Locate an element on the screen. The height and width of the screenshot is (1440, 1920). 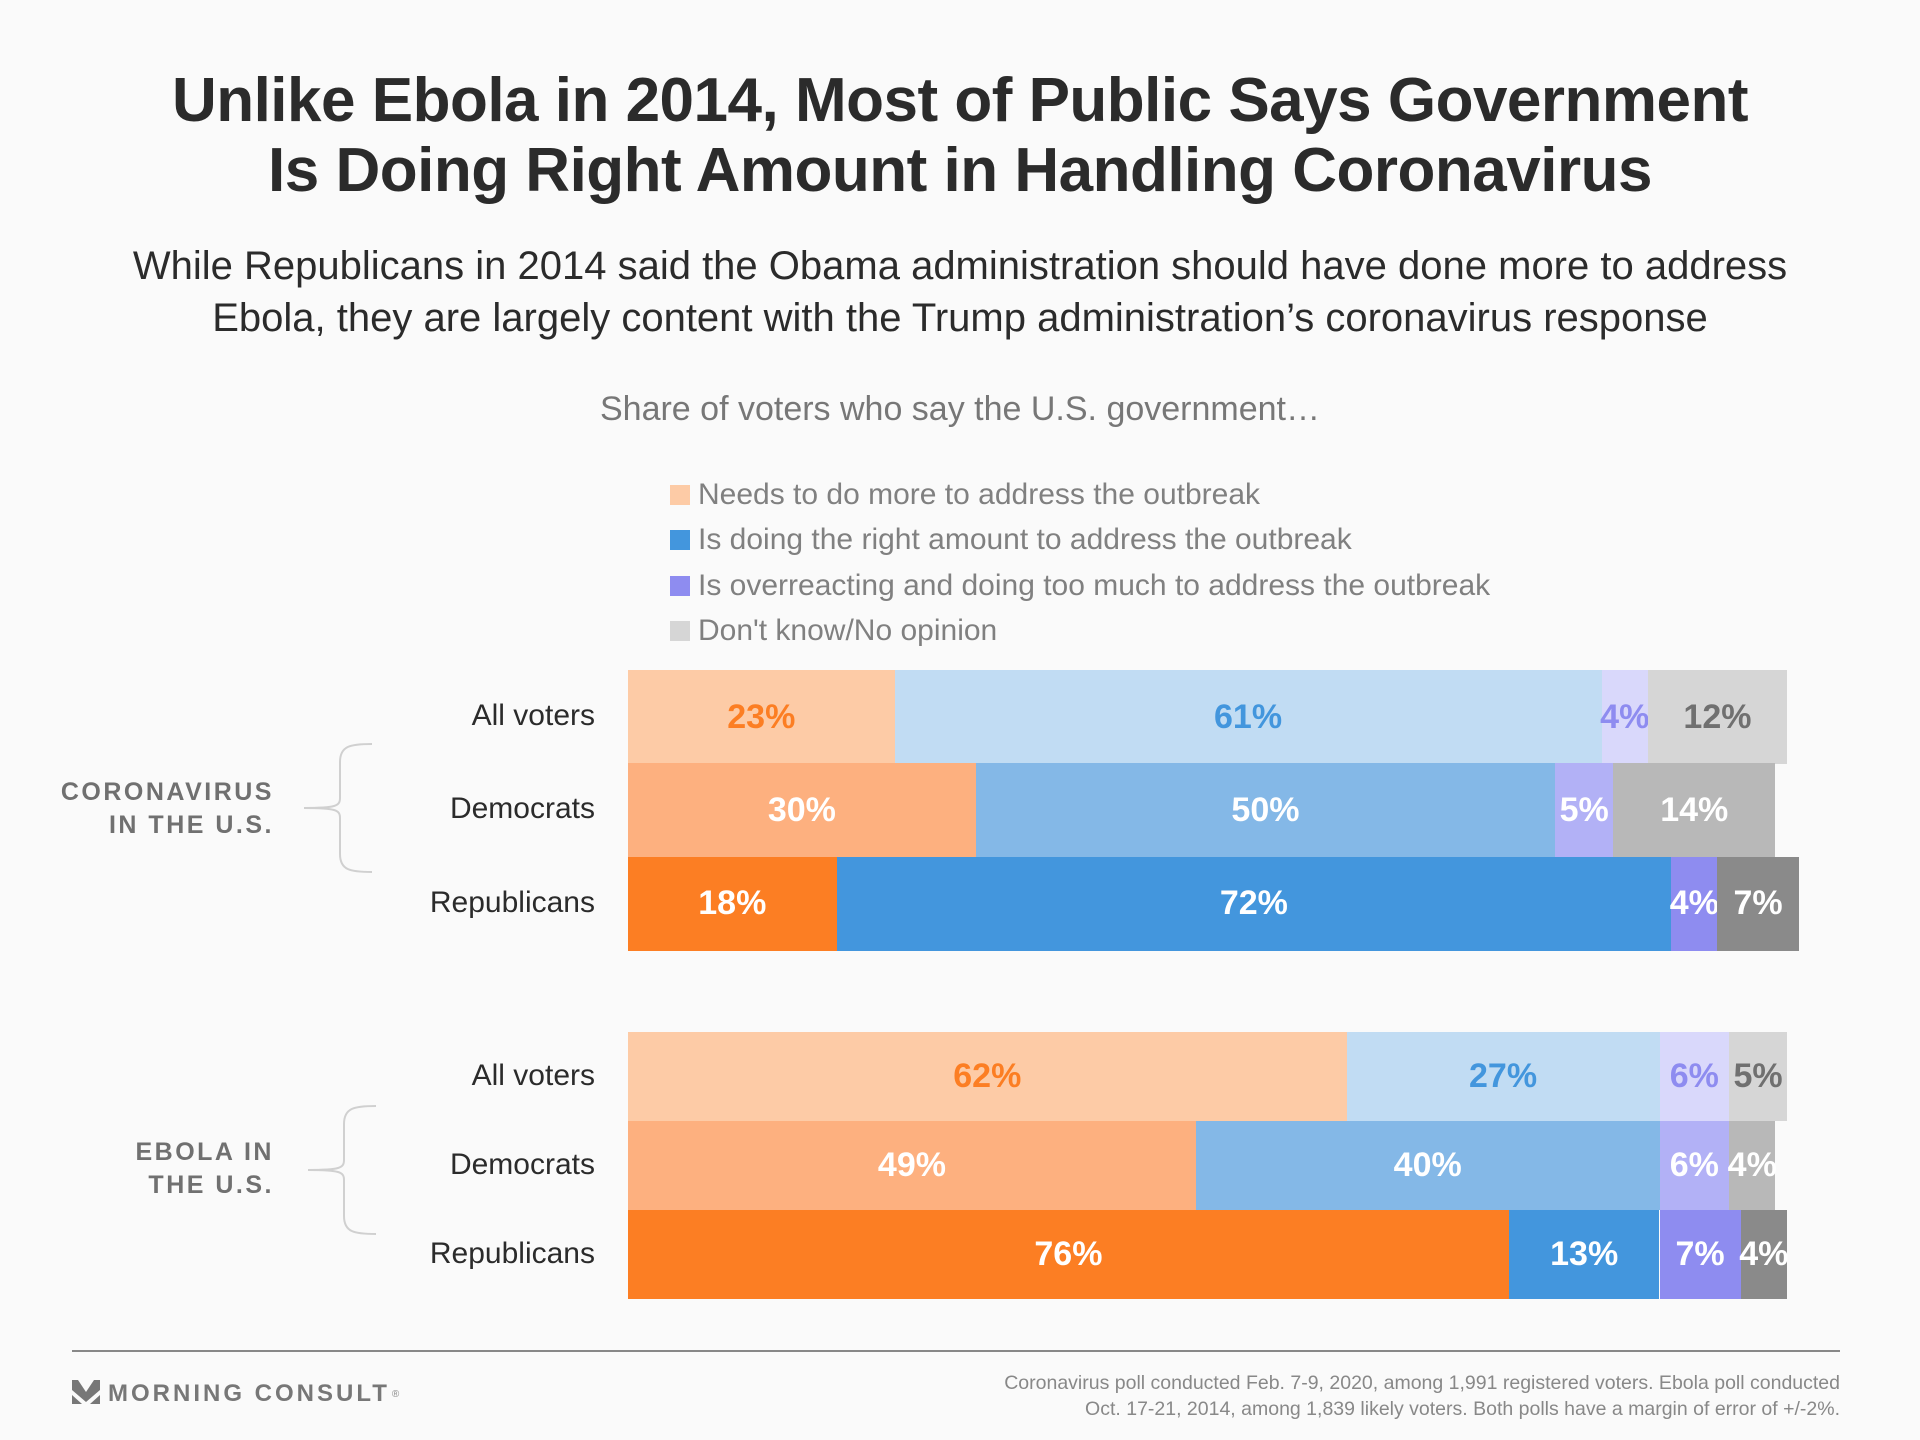
bar-segment-coronavirus-democrats-right: 50% is located at coordinates (1265, 810).